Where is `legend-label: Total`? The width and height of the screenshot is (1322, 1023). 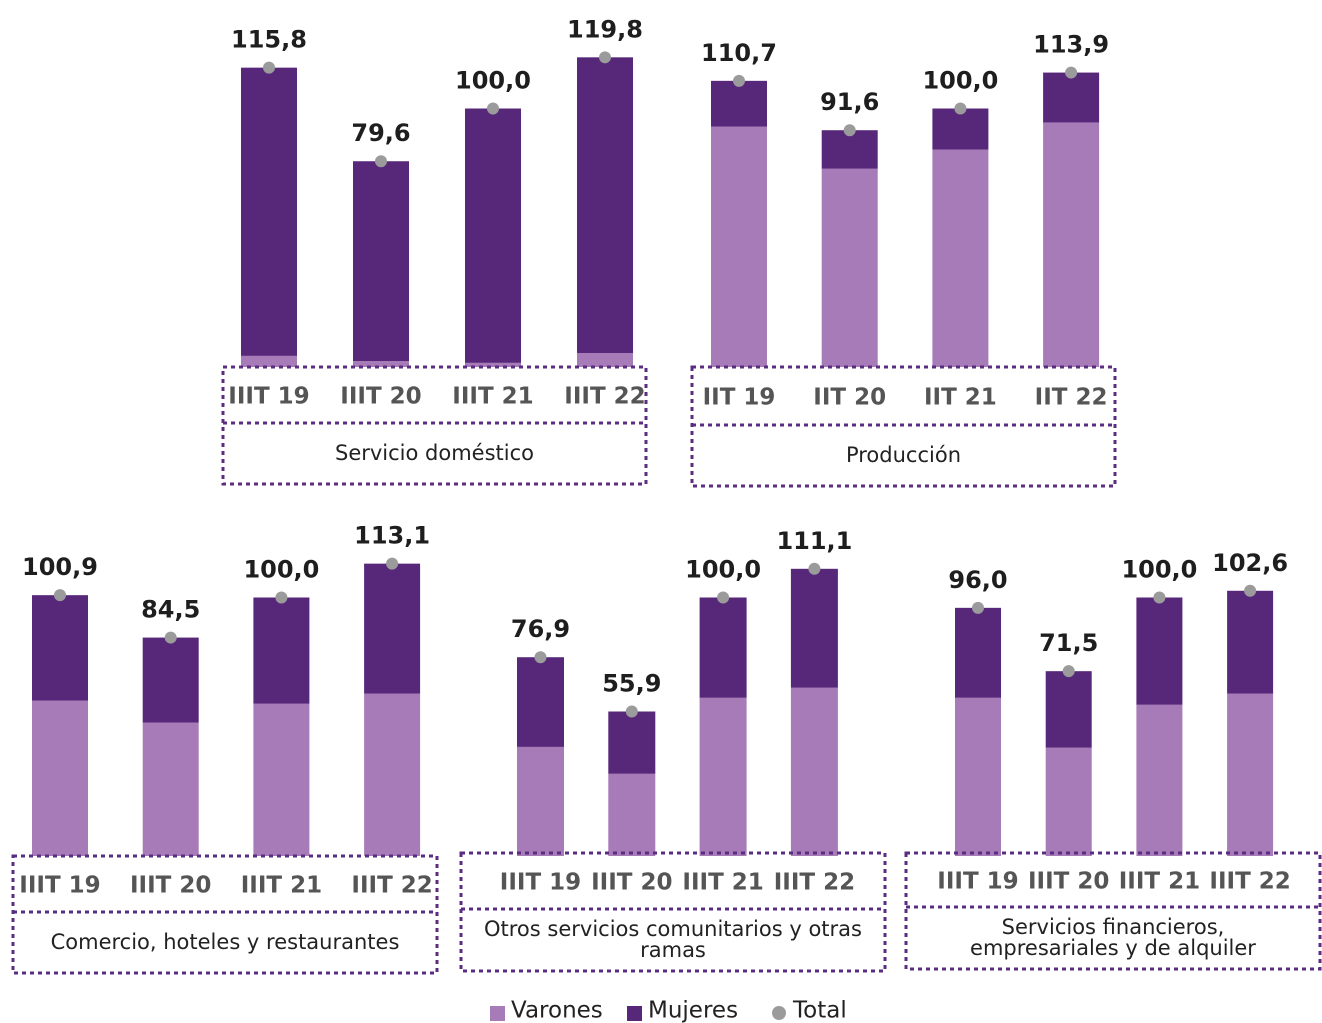
legend-label: Total is located at coordinates (819, 1010).